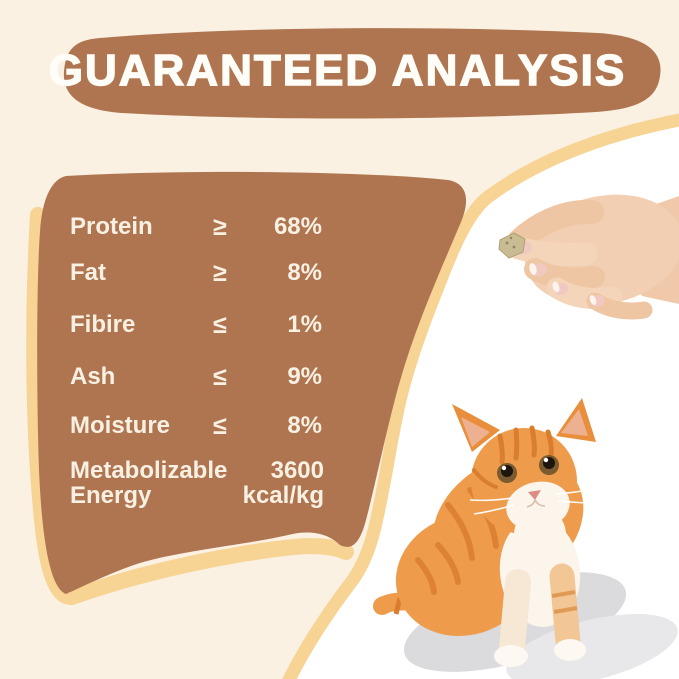 Image resolution: width=679 pixels, height=679 pixels. Describe the element at coordinates (564, 602) in the screenshot. I see `leg-stripes` at that location.